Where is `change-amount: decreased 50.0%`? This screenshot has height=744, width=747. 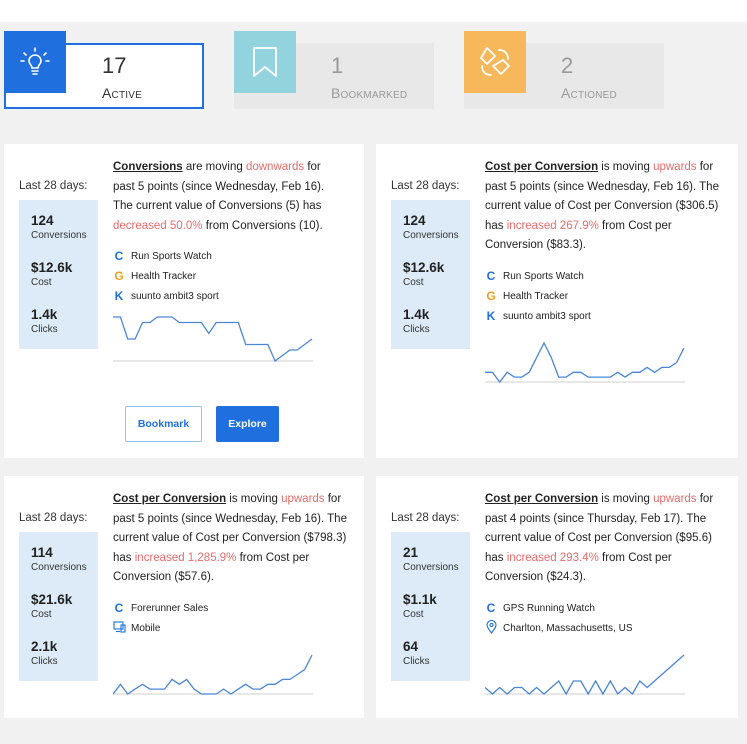
change-amount: decreased 50.0% is located at coordinates (158, 225).